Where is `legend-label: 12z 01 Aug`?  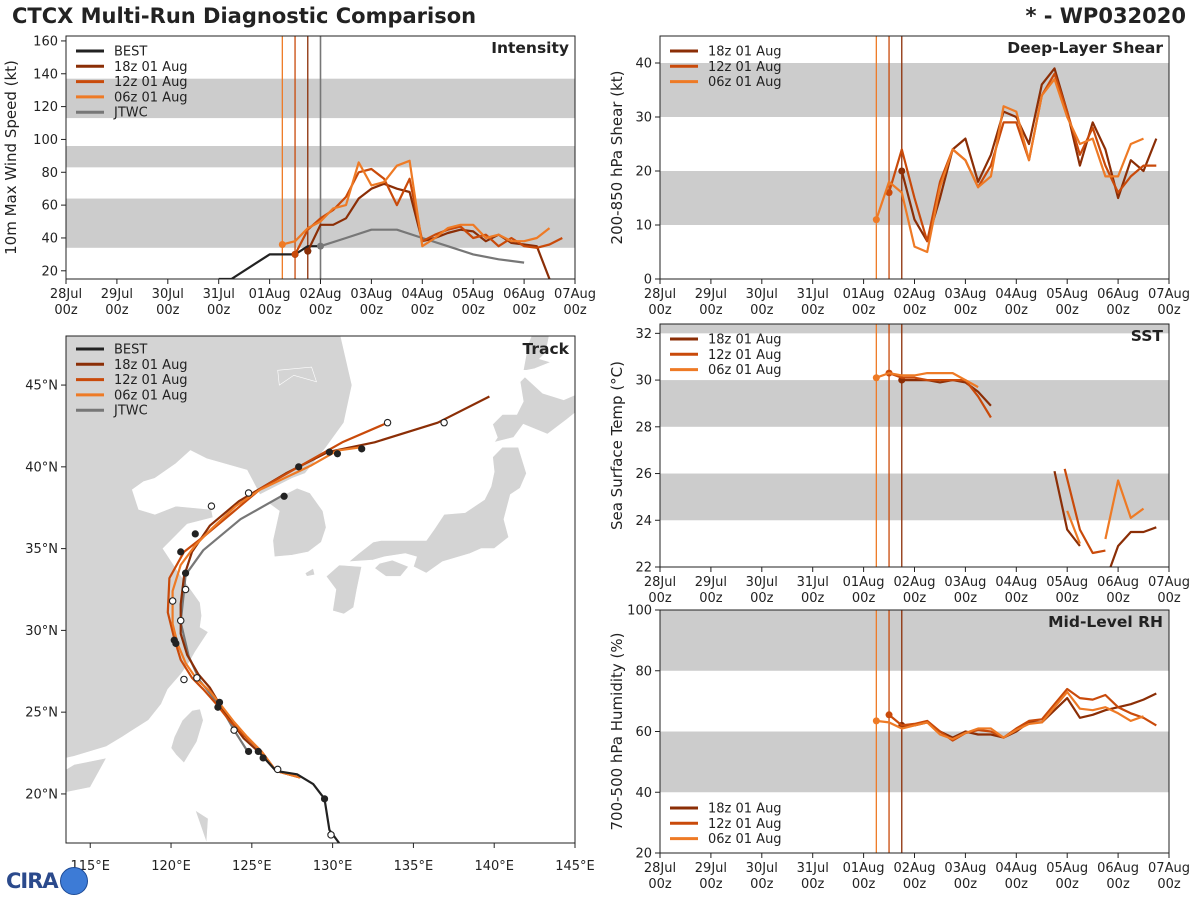 legend-label: 12z 01 Aug is located at coordinates (745, 355).